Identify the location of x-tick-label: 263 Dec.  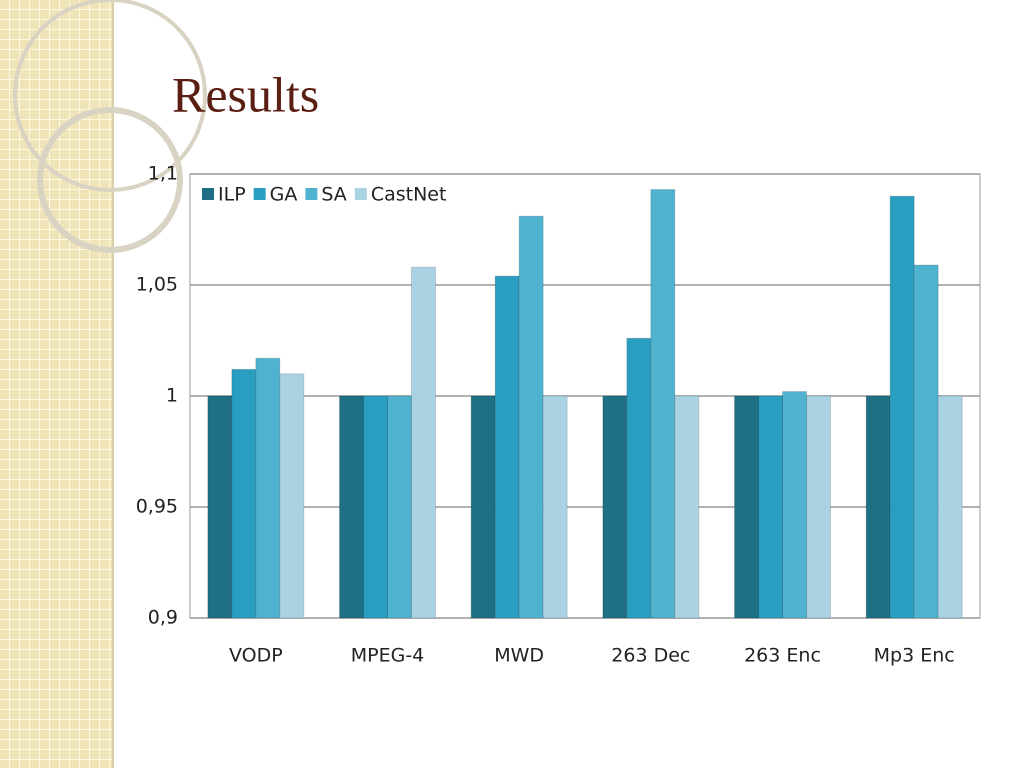
(650, 656).